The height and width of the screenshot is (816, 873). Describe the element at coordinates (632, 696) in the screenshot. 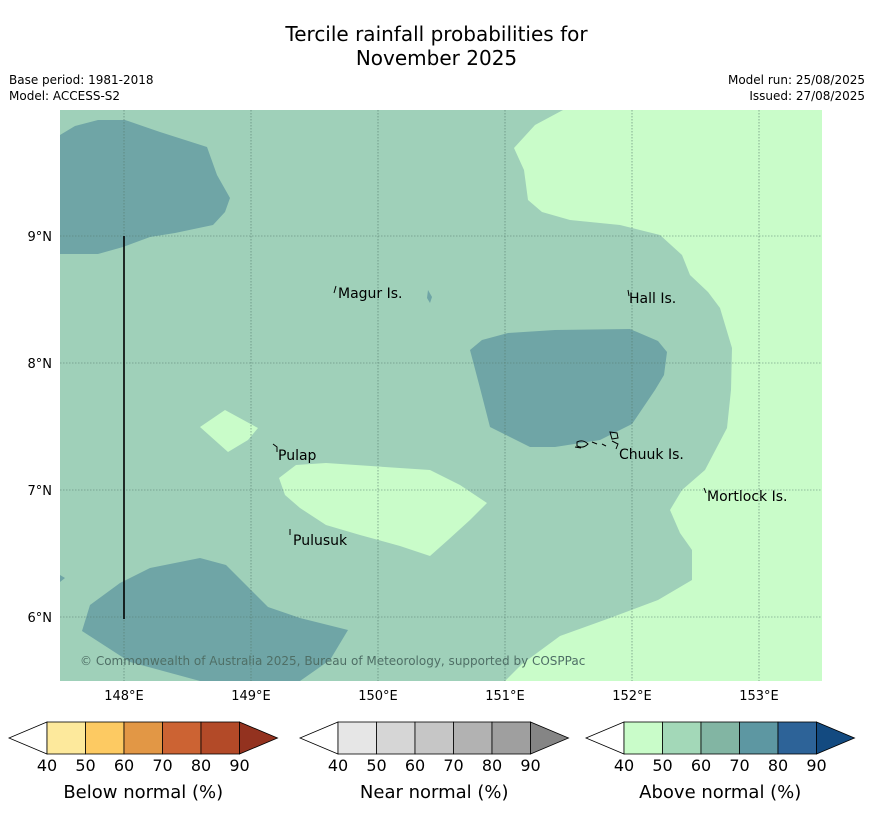

I see `lon-label-152e: 152°E` at that location.